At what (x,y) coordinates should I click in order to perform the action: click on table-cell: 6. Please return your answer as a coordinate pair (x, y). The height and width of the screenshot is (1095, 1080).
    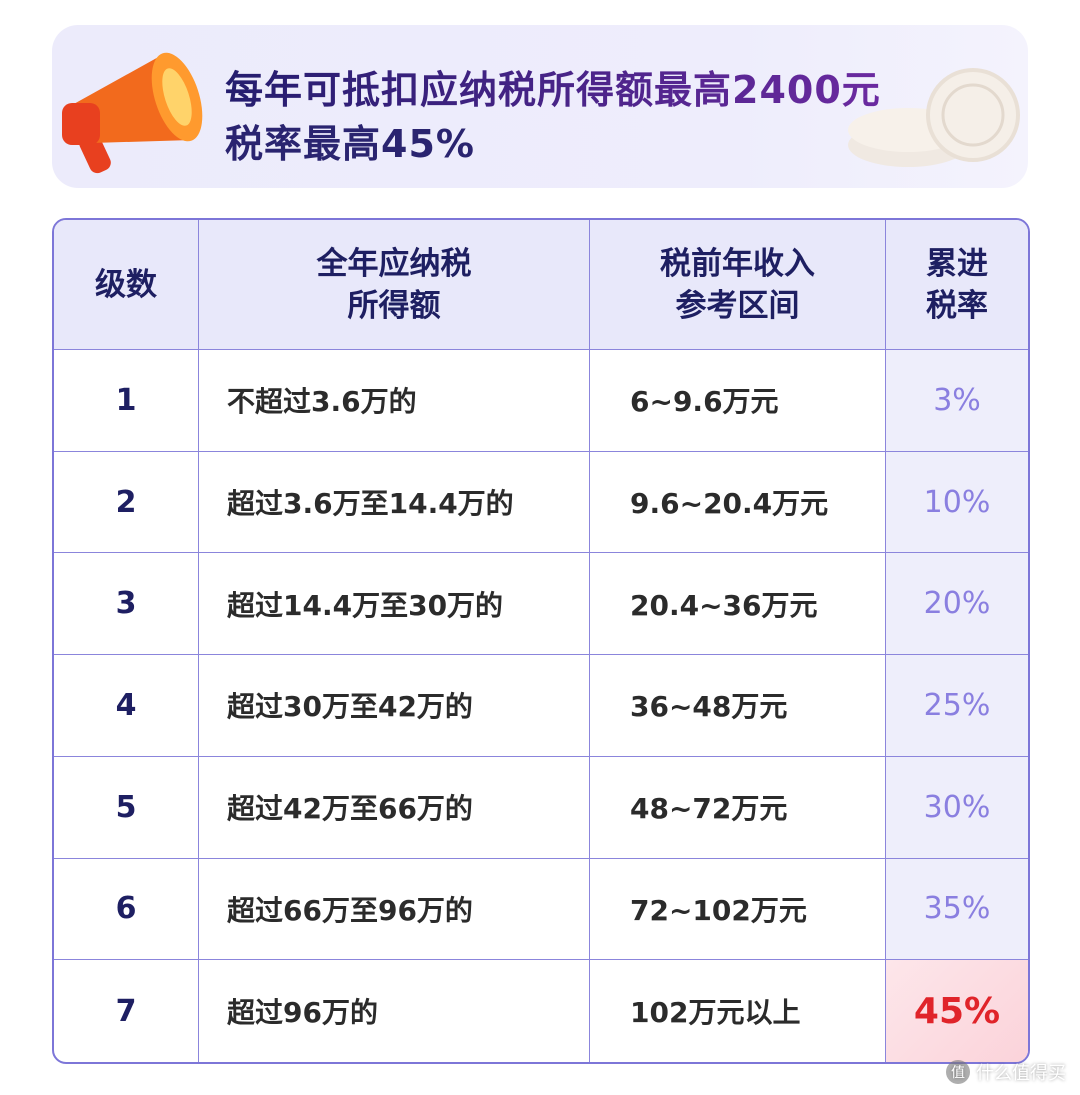
    Looking at the image, I should click on (126, 909).